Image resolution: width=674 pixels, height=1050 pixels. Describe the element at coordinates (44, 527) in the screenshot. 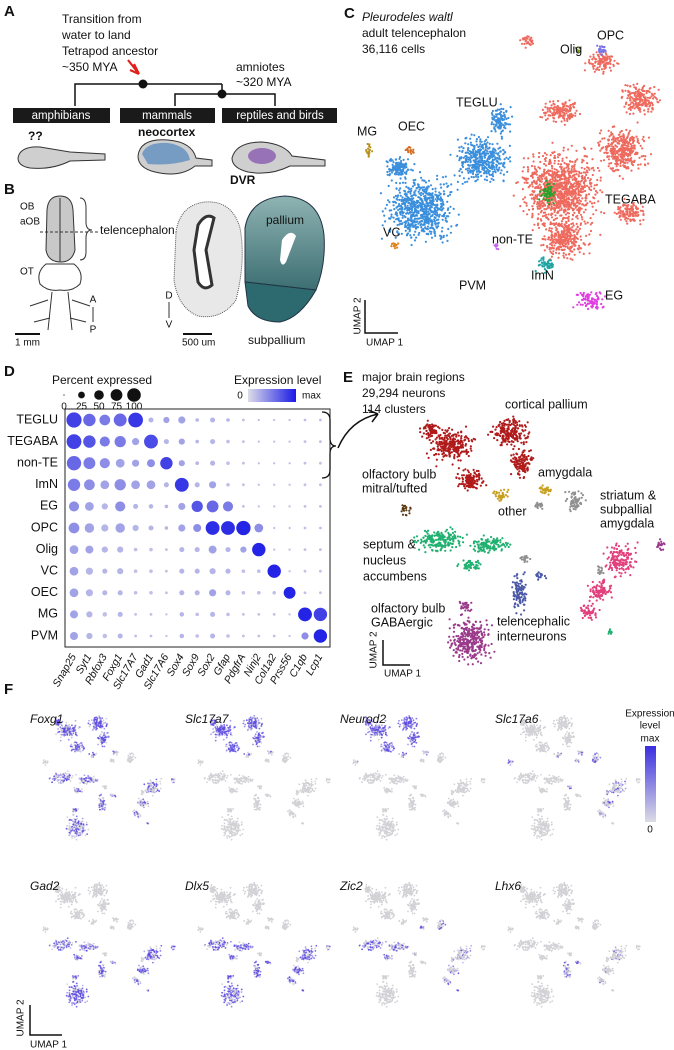

I see `row-label: OPC` at that location.